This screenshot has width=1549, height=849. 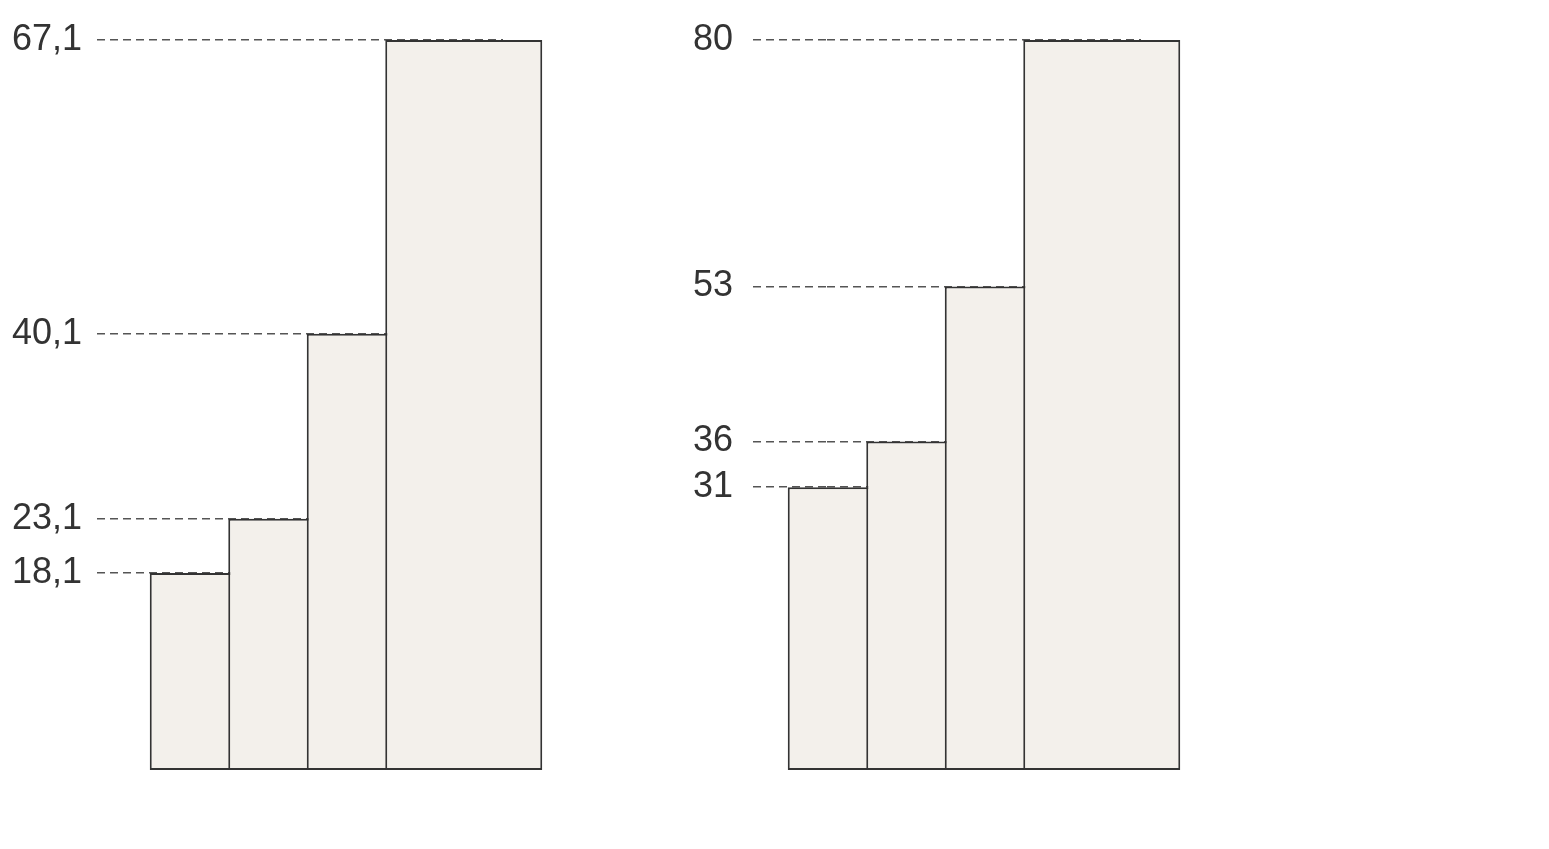 What do you see at coordinates (47, 331) in the screenshot?
I see `y-tick-label: 40,1` at bounding box center [47, 331].